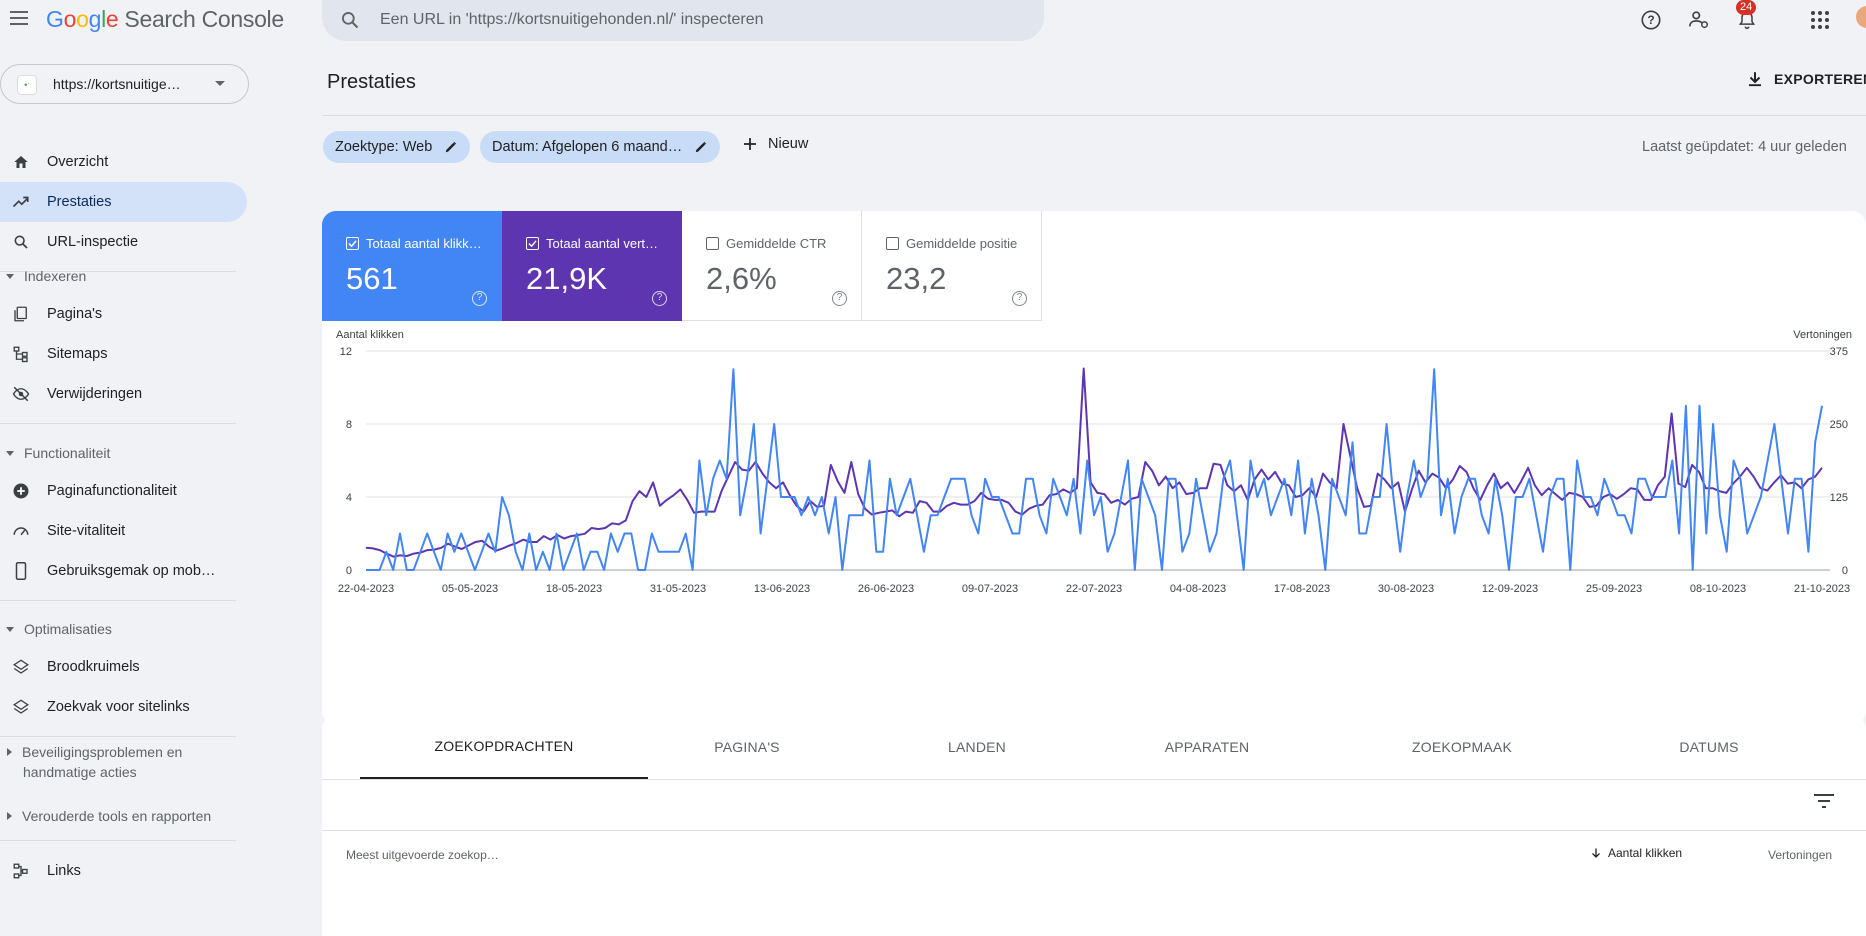  I want to click on sidebar-item-label: Broodkruimels, so click(93, 667).